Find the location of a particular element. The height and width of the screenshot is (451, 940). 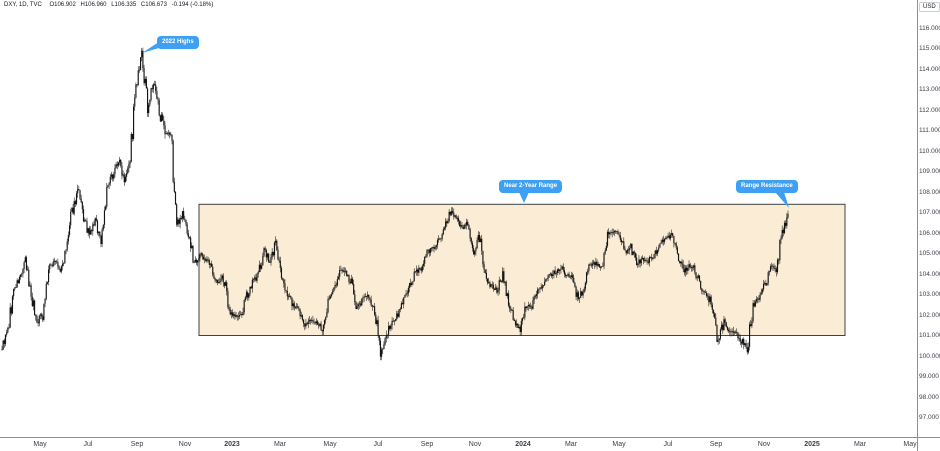

callout-2022-highs-label: 2022 Highs is located at coordinates (178, 42).